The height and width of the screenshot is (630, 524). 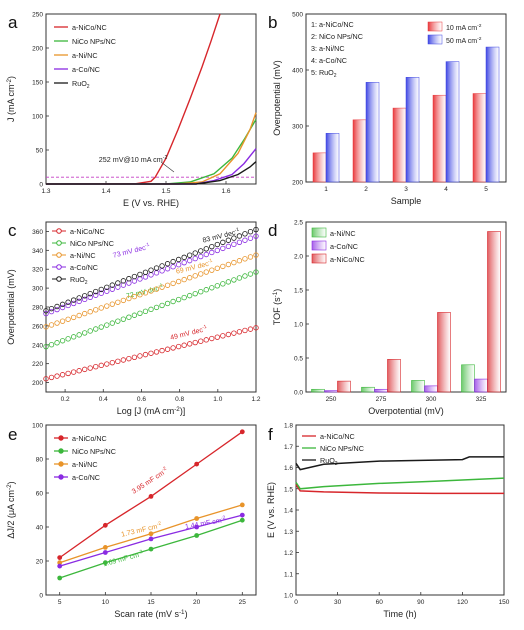 I want to click on y-tick-label: 60, so click(x=40, y=494).